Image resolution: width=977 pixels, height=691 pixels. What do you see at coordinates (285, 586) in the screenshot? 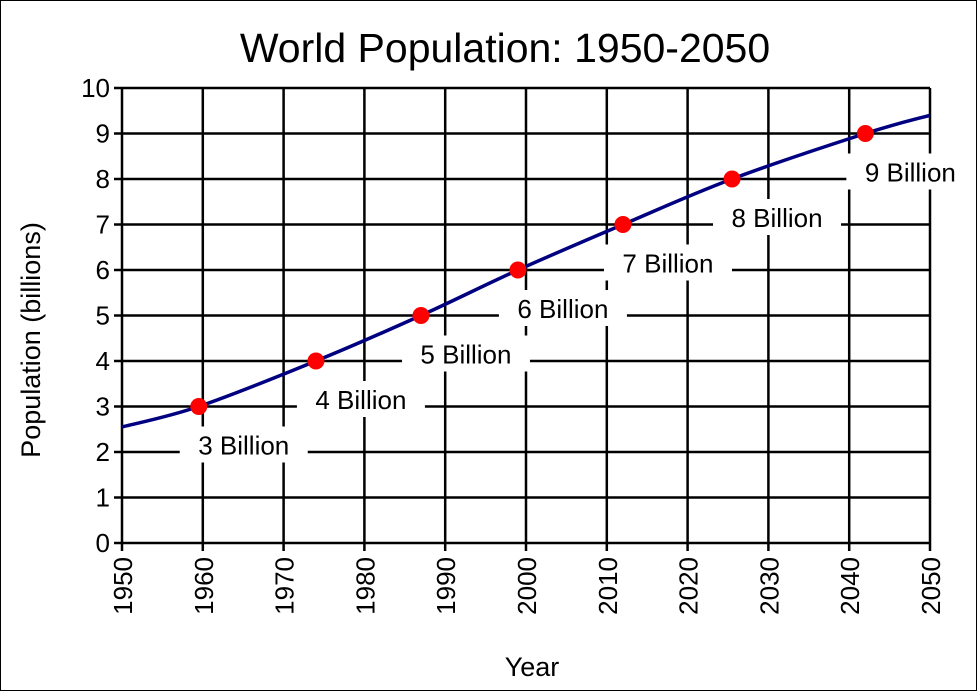
I see `x-tick-label: 1970` at bounding box center [285, 586].